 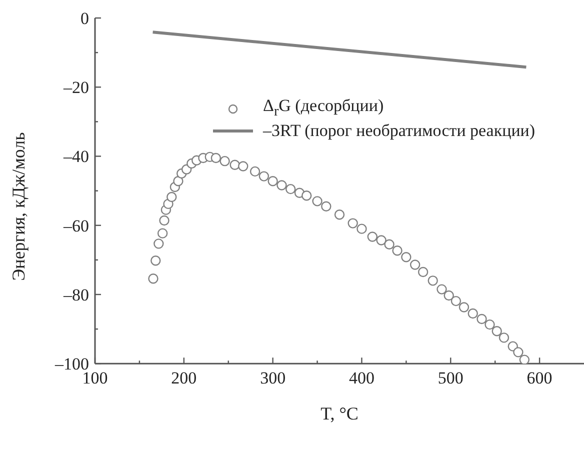 What do you see at coordinates (339, 414) in the screenshot?
I see `x-axis-title: T, °C` at bounding box center [339, 414].